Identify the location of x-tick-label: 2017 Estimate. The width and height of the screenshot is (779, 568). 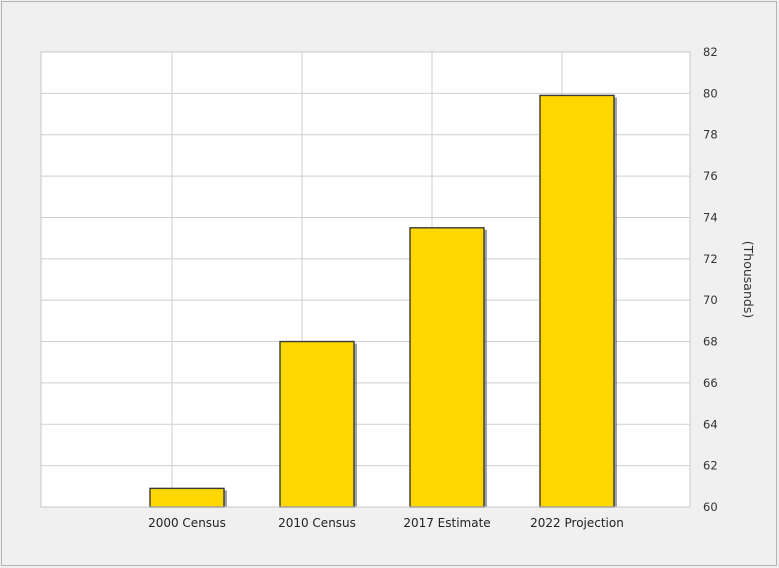
(446, 523).